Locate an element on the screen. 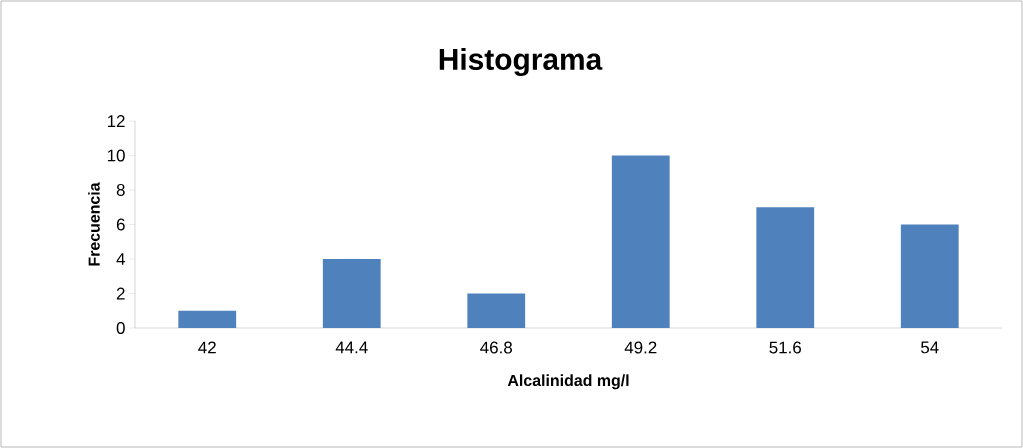 This screenshot has width=1023, height=448. y-tick-label: 8 is located at coordinates (120, 190).